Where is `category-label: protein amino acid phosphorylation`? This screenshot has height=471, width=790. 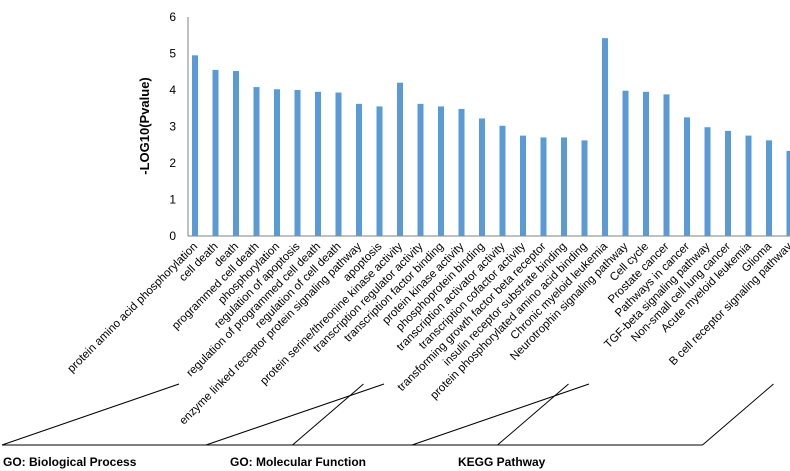 category-label: protein amino acid phosphorylation is located at coordinates (133, 308).